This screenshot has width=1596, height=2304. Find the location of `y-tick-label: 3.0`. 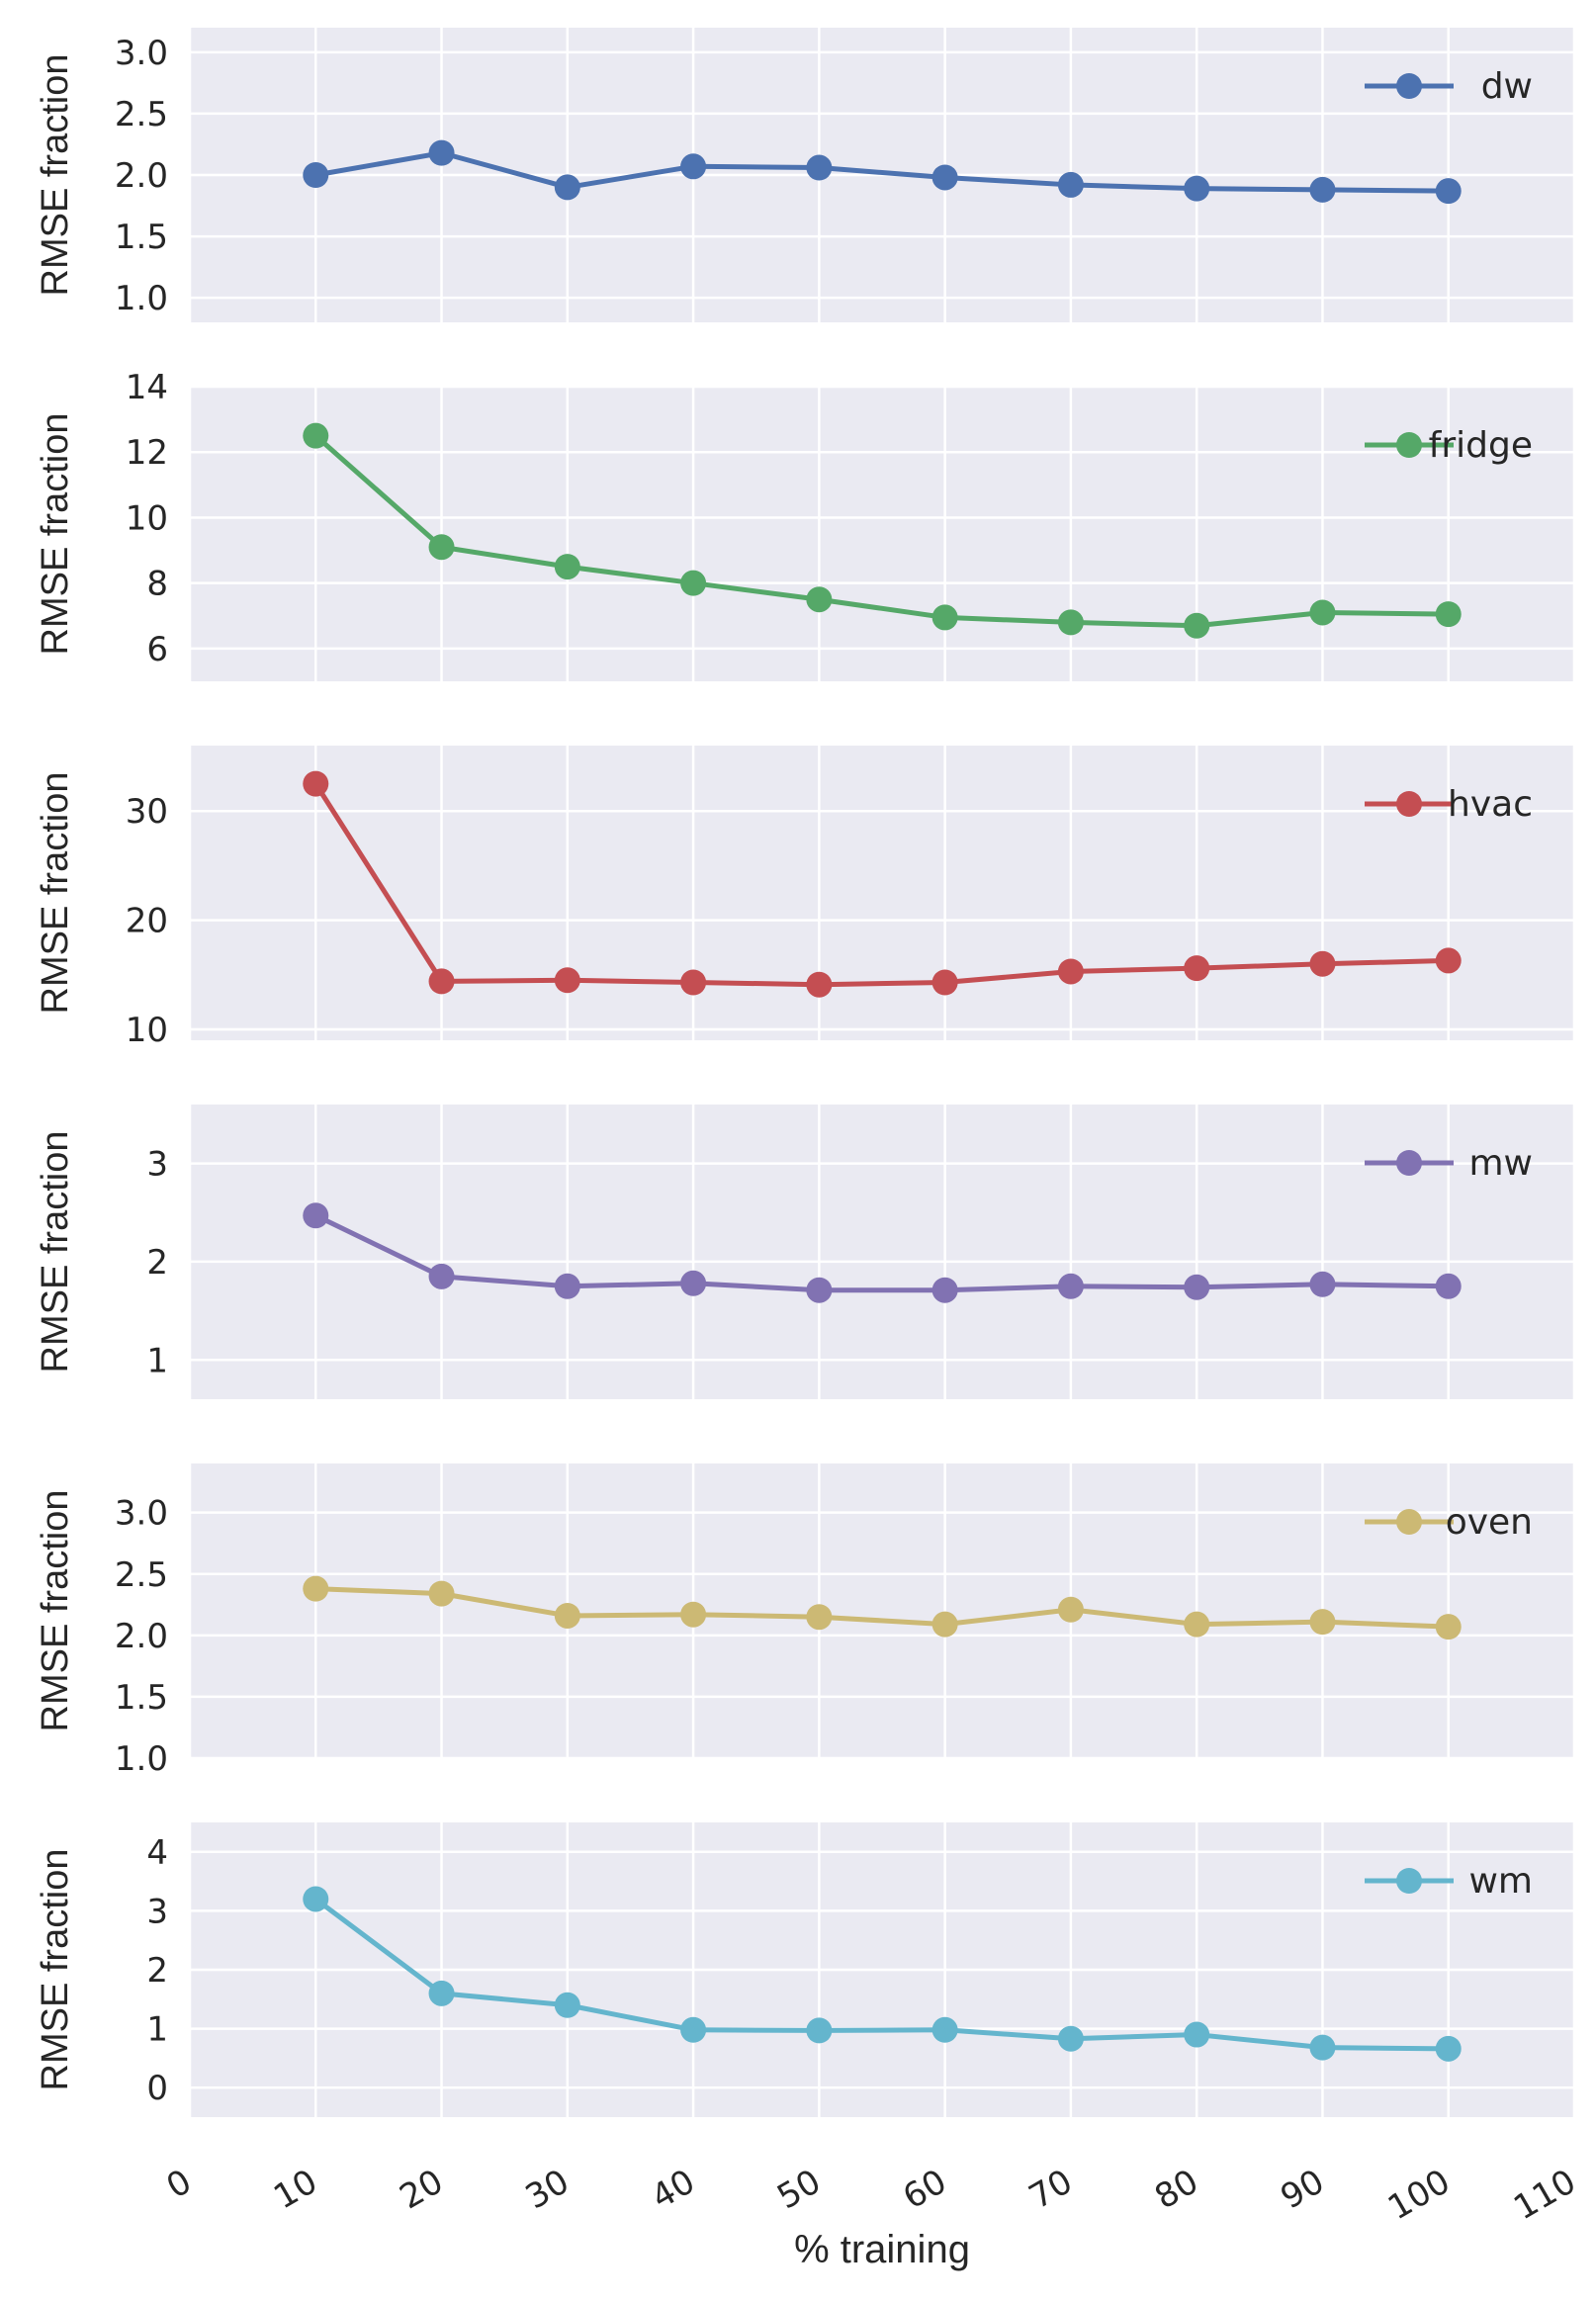

y-tick-label: 3.0 is located at coordinates (141, 53).